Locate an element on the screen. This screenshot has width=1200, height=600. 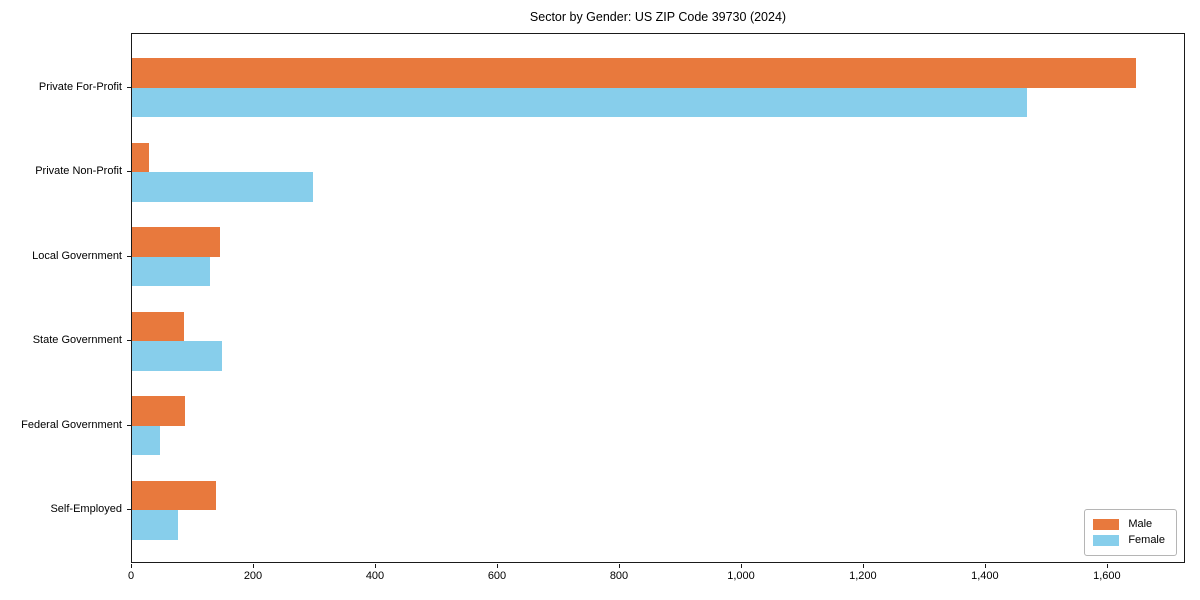
x-axis-tick-label: 600 is located at coordinates (497, 576).